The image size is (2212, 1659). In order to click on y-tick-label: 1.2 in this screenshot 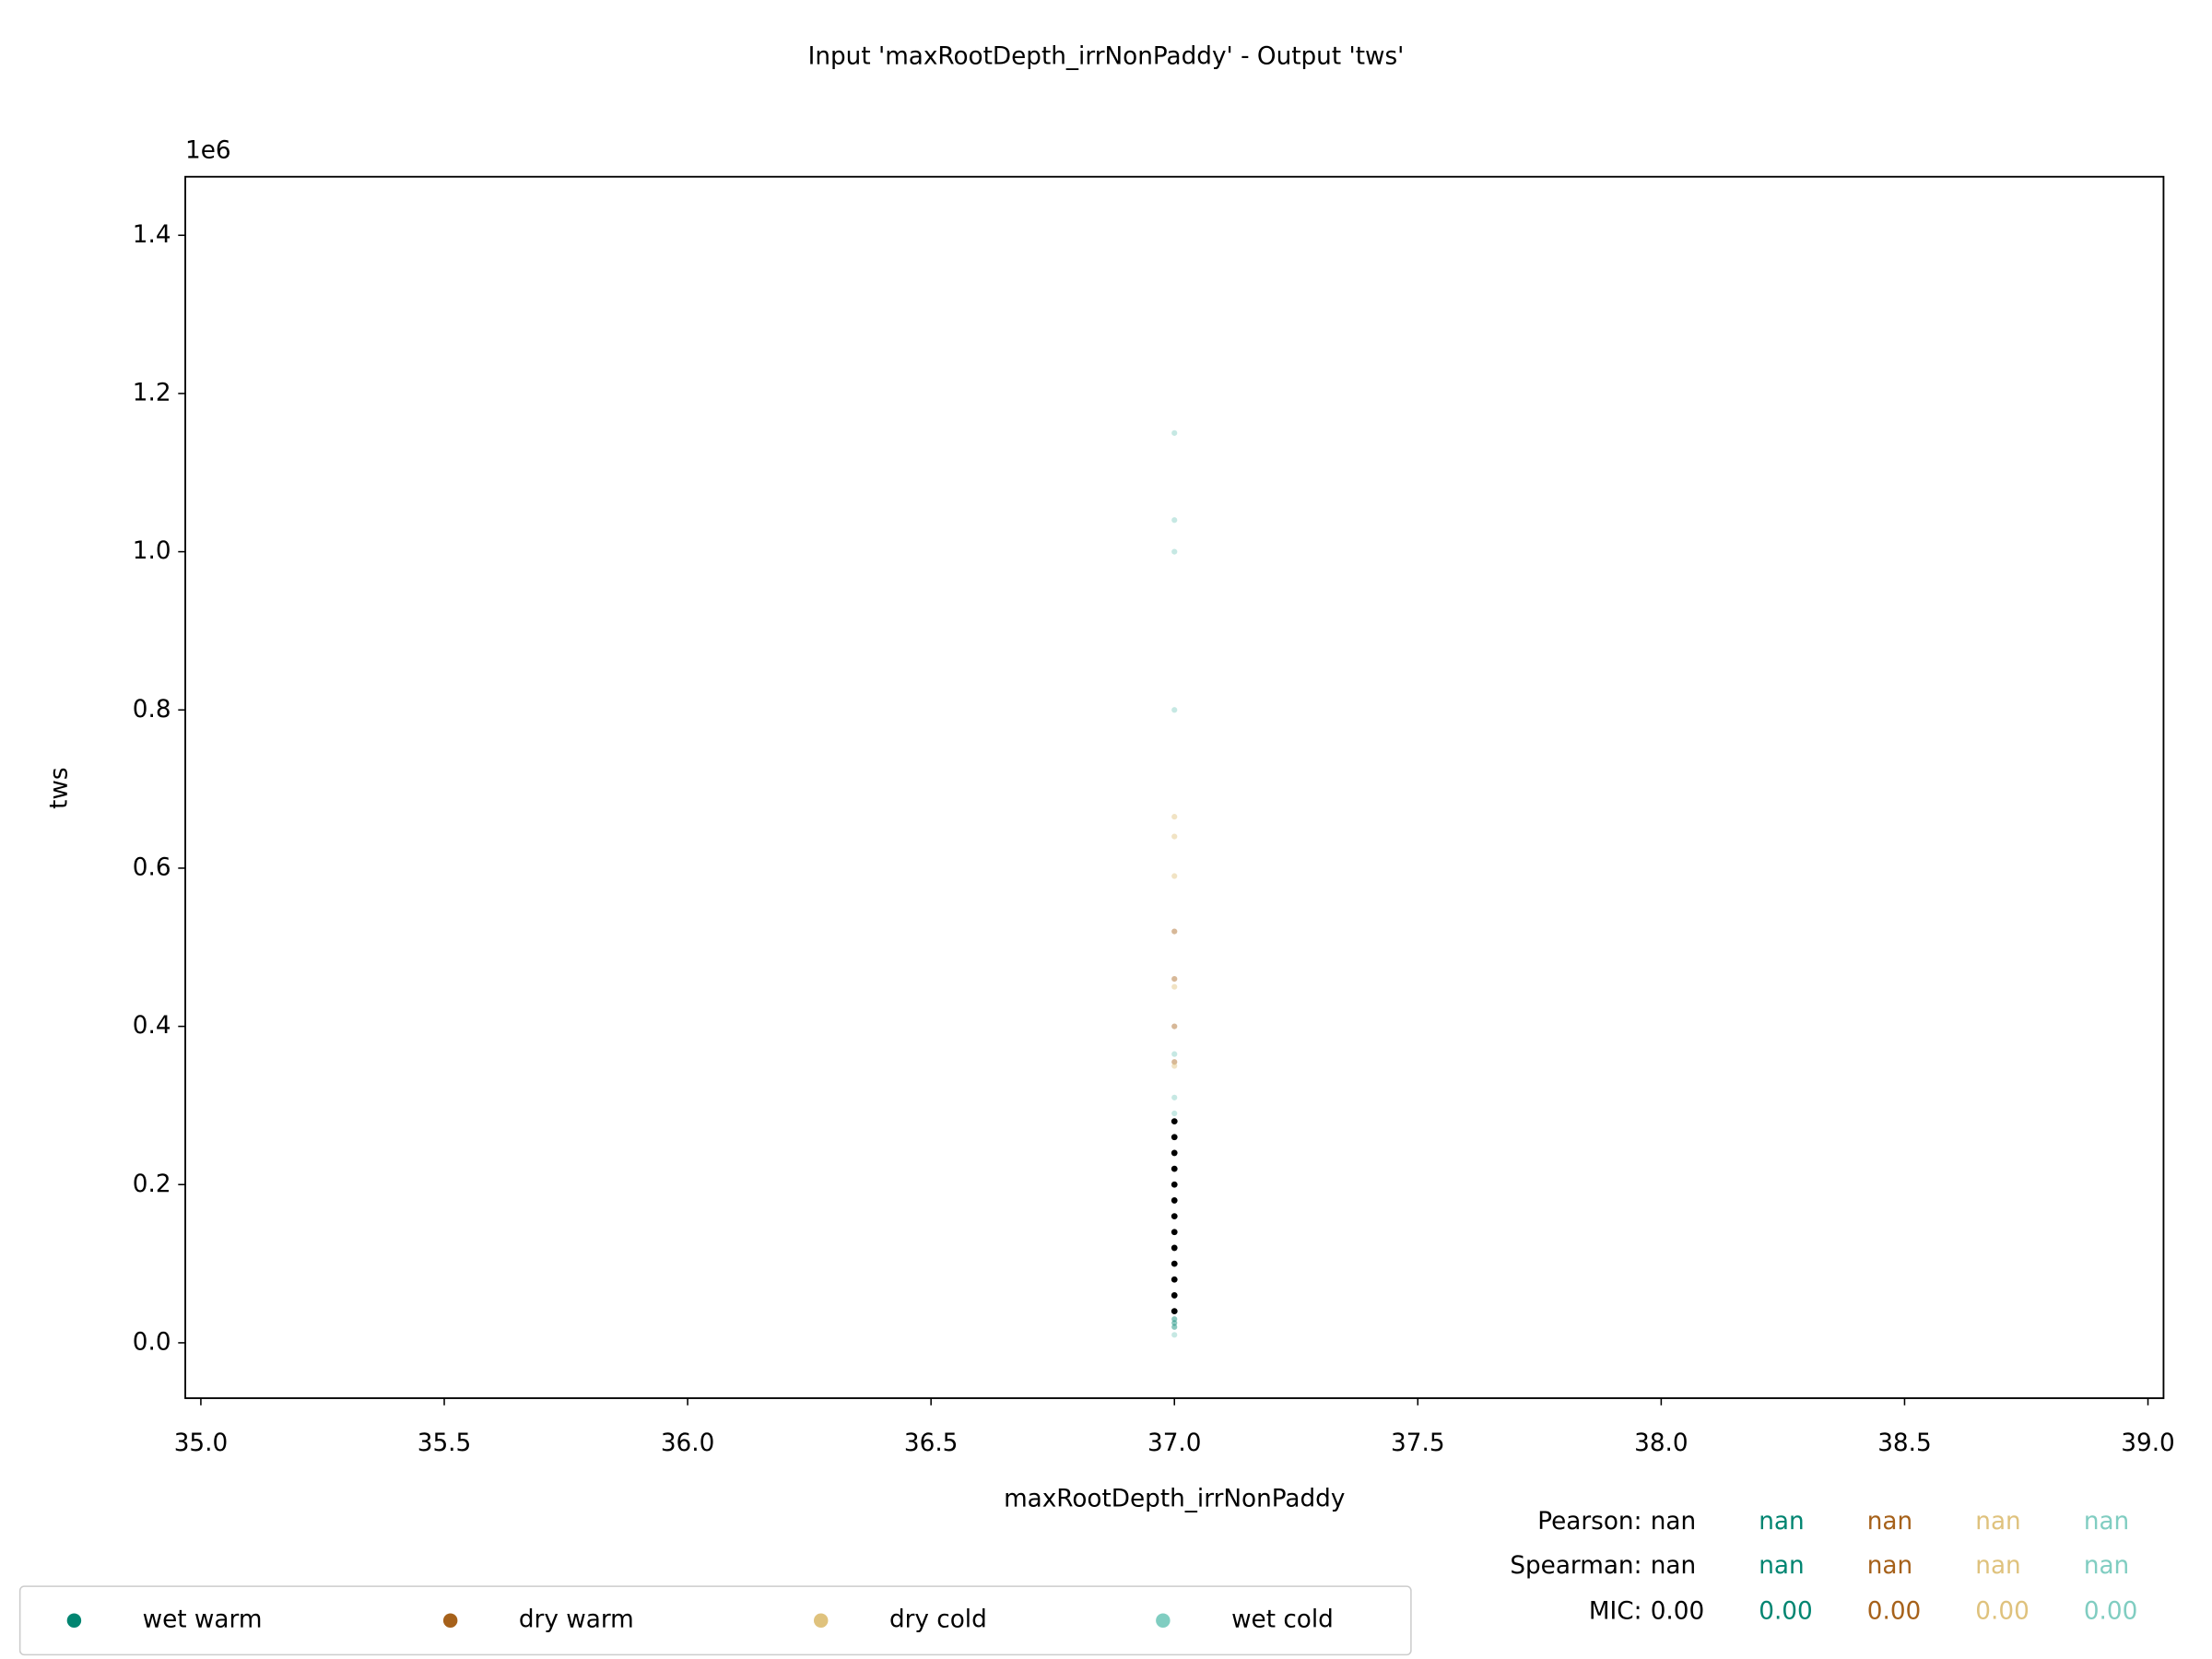, I will do `click(152, 392)`.